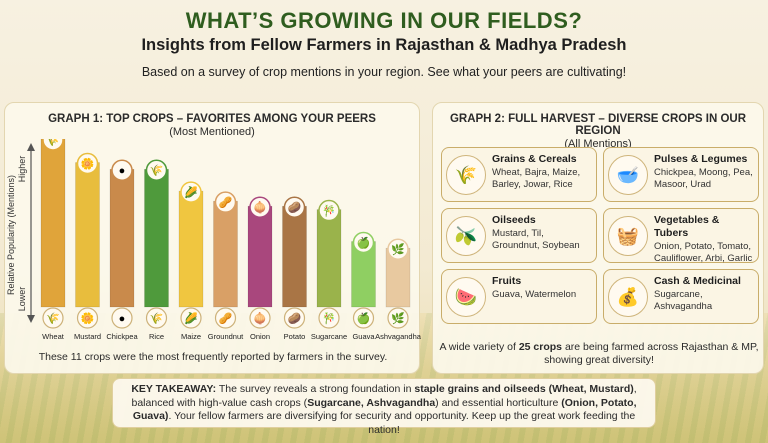  I want to click on takeaway-highlight: Sugarcane, Ashvagandha, so click(371, 402).